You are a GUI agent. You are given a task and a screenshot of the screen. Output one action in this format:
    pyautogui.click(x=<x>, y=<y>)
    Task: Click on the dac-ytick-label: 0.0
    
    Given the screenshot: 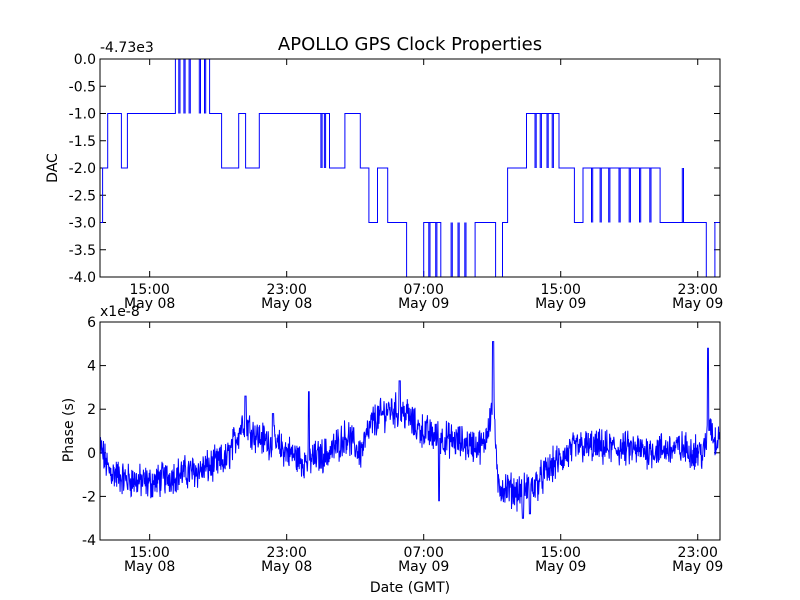 What is the action you would take?
    pyautogui.click(x=85, y=60)
    